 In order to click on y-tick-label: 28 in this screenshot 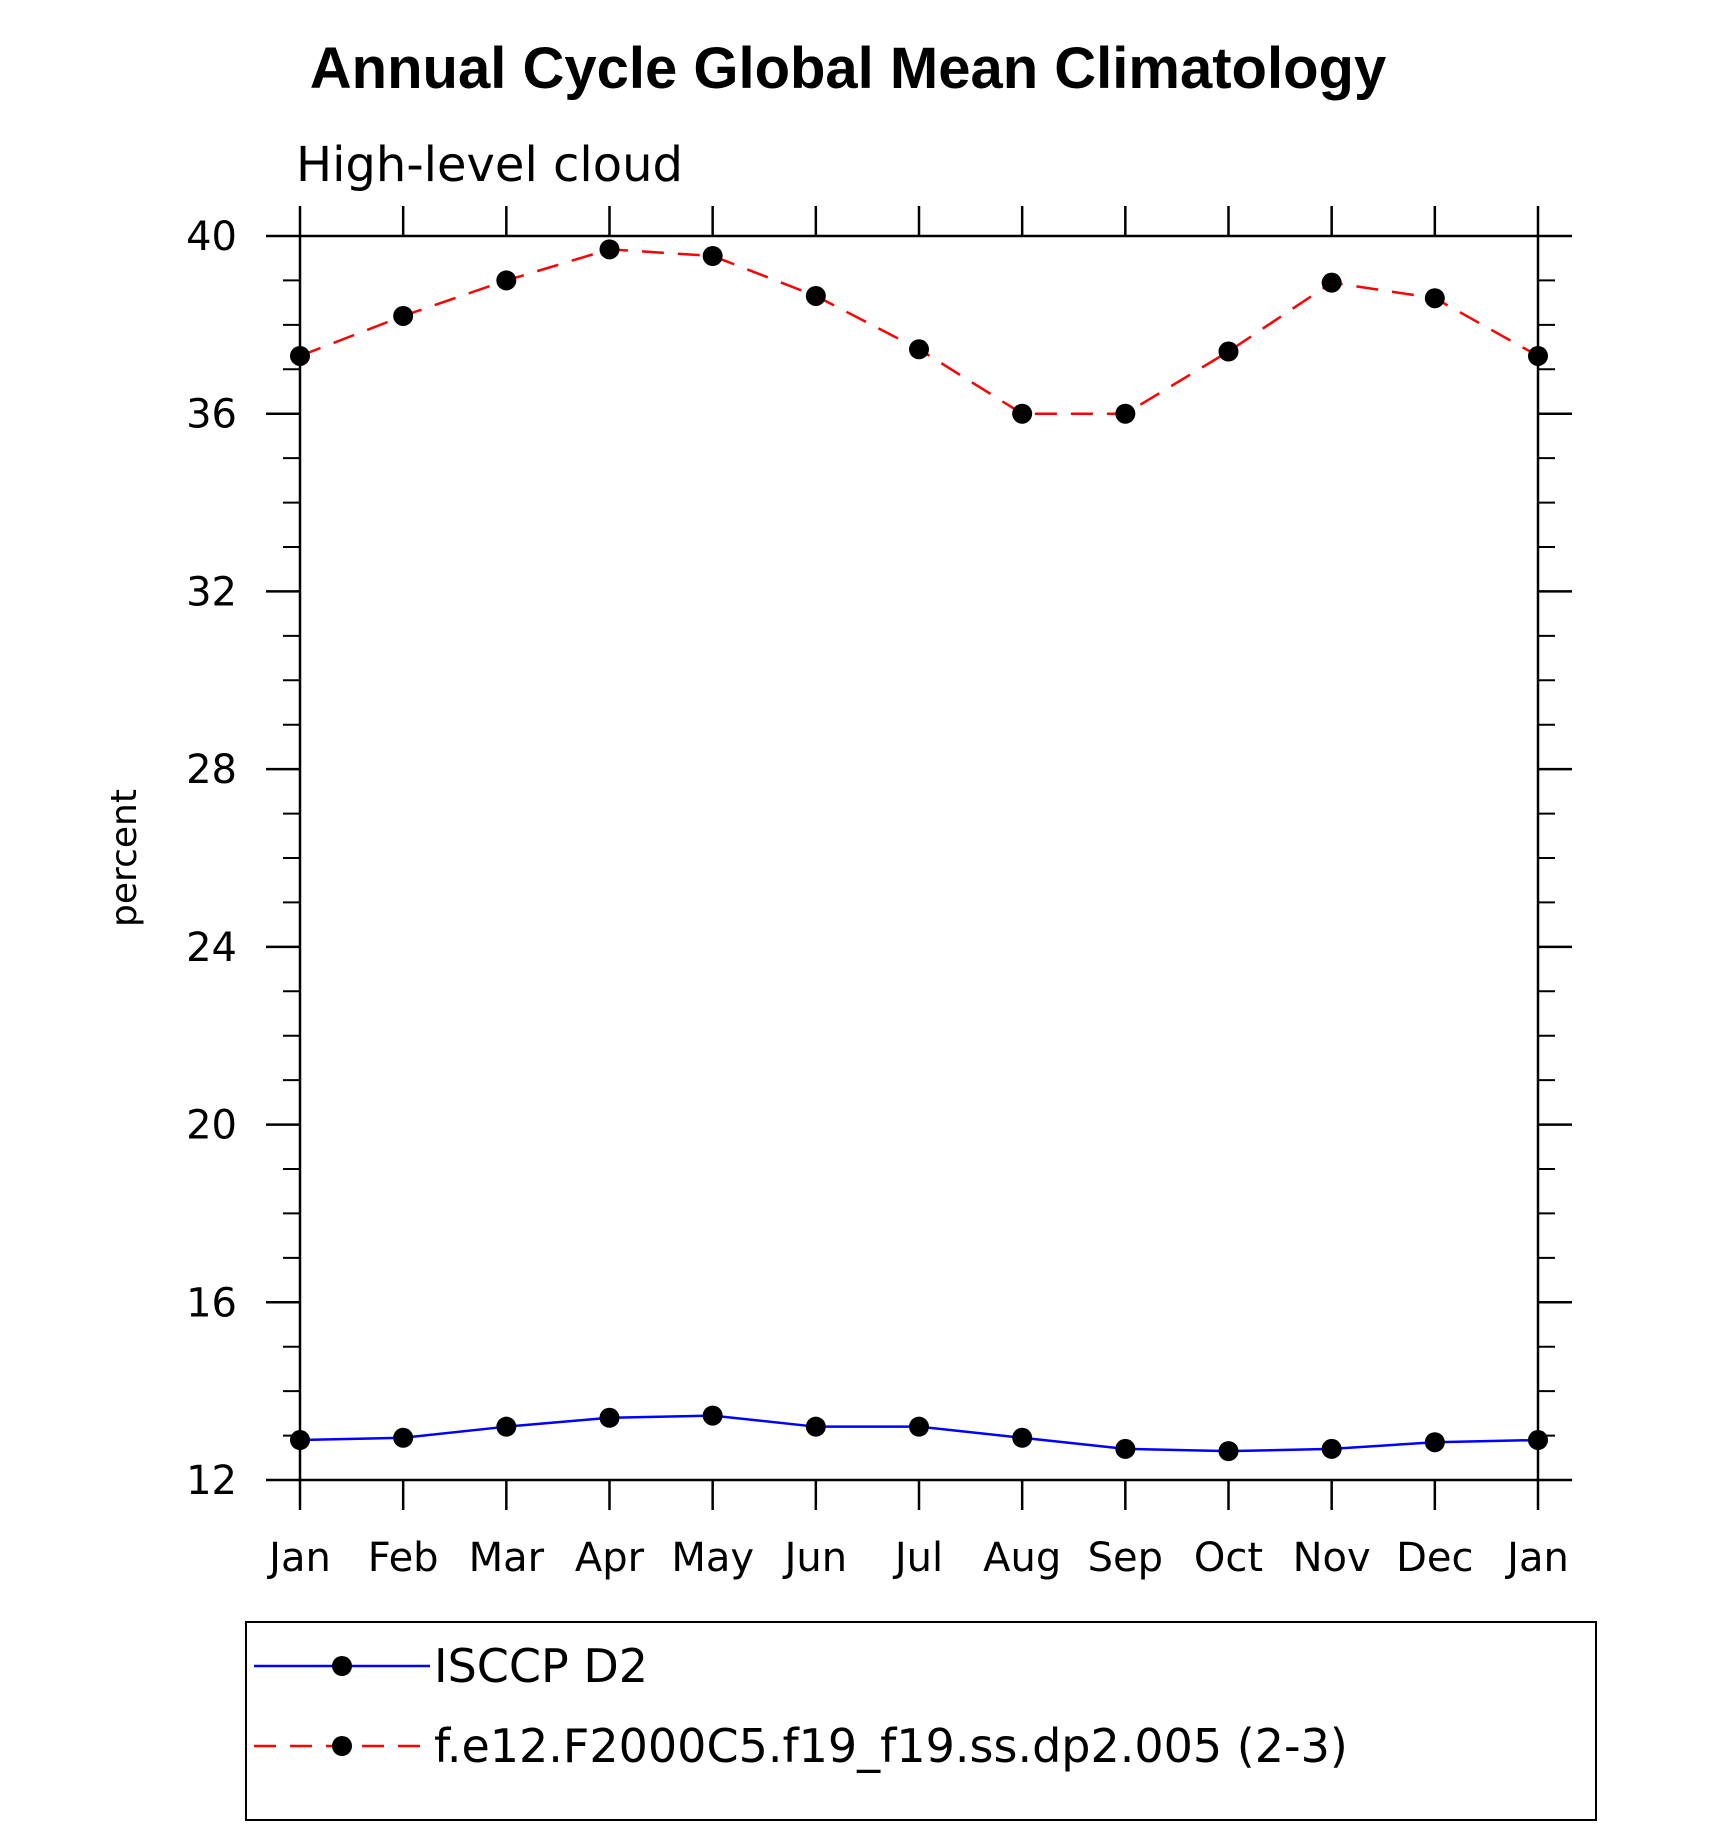, I will do `click(211, 770)`.